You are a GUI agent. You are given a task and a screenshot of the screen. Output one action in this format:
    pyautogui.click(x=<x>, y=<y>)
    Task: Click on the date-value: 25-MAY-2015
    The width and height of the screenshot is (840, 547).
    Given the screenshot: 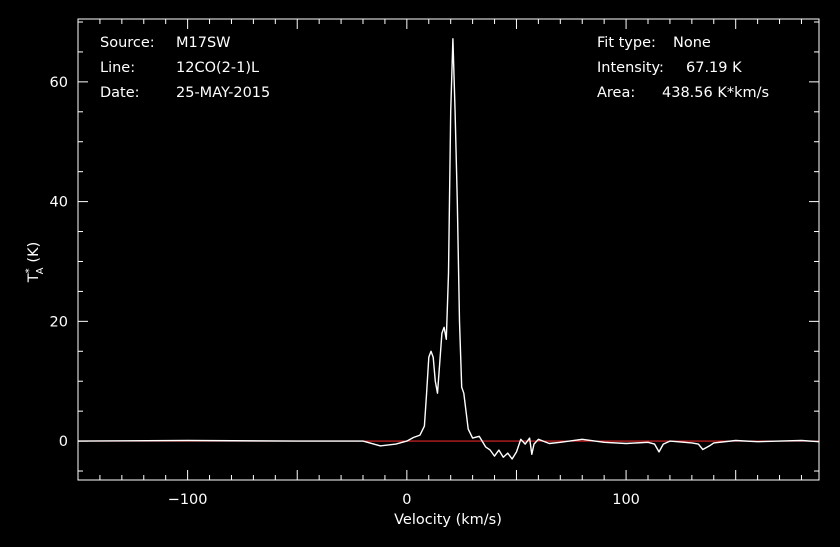 What is the action you would take?
    pyautogui.click(x=223, y=93)
    